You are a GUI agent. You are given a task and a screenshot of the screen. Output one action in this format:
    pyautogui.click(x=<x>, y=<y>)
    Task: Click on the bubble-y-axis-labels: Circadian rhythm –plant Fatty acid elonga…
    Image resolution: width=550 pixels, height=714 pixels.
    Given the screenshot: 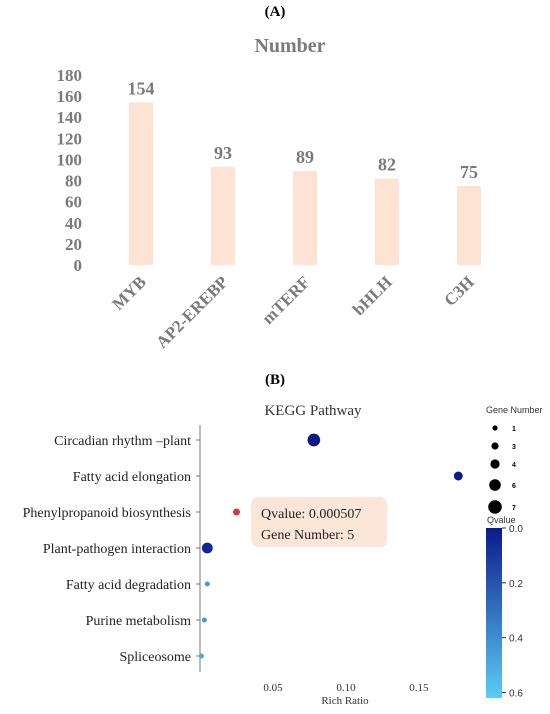 What is the action you would take?
    pyautogui.click(x=111, y=549)
    